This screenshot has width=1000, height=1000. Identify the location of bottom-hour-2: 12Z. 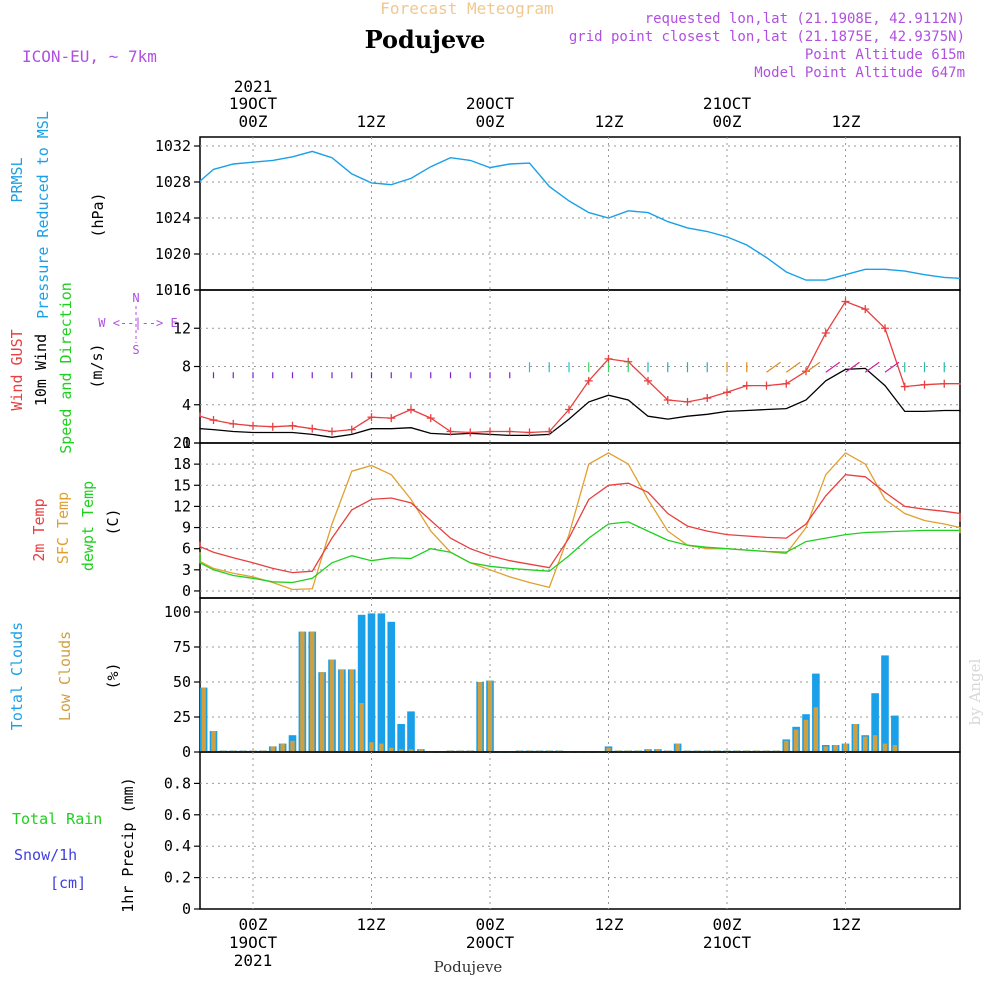
(371, 924).